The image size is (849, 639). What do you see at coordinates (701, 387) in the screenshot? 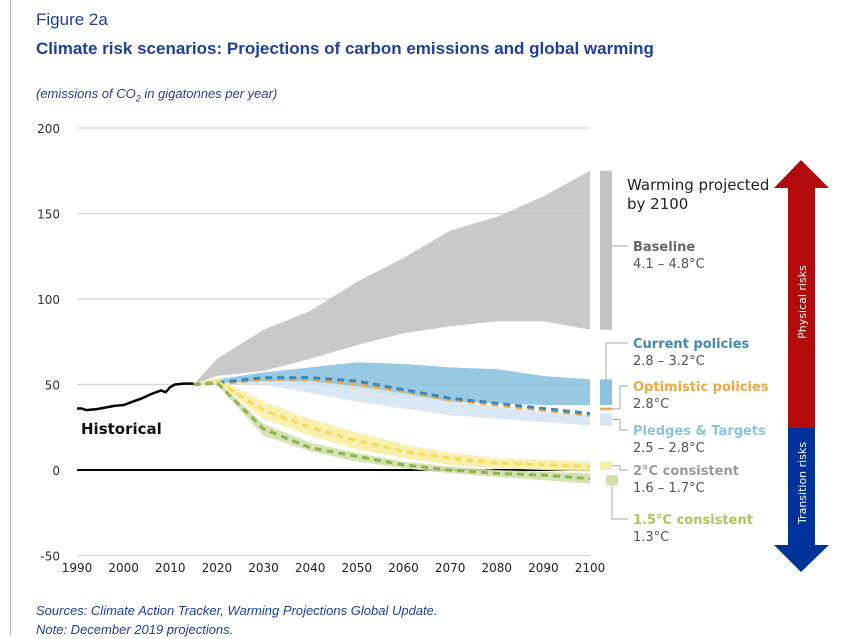
I see `legend-name: Optimistic policies` at bounding box center [701, 387].